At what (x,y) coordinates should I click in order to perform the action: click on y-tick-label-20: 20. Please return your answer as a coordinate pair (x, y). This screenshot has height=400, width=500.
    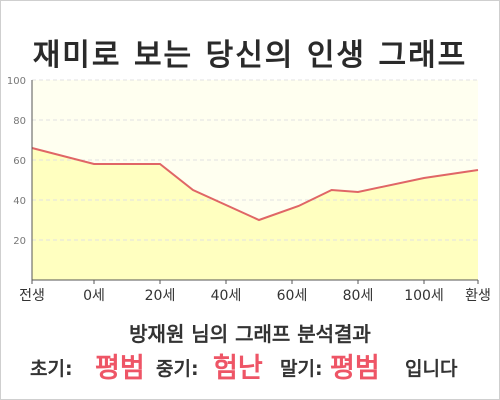
    Looking at the image, I should click on (19, 241).